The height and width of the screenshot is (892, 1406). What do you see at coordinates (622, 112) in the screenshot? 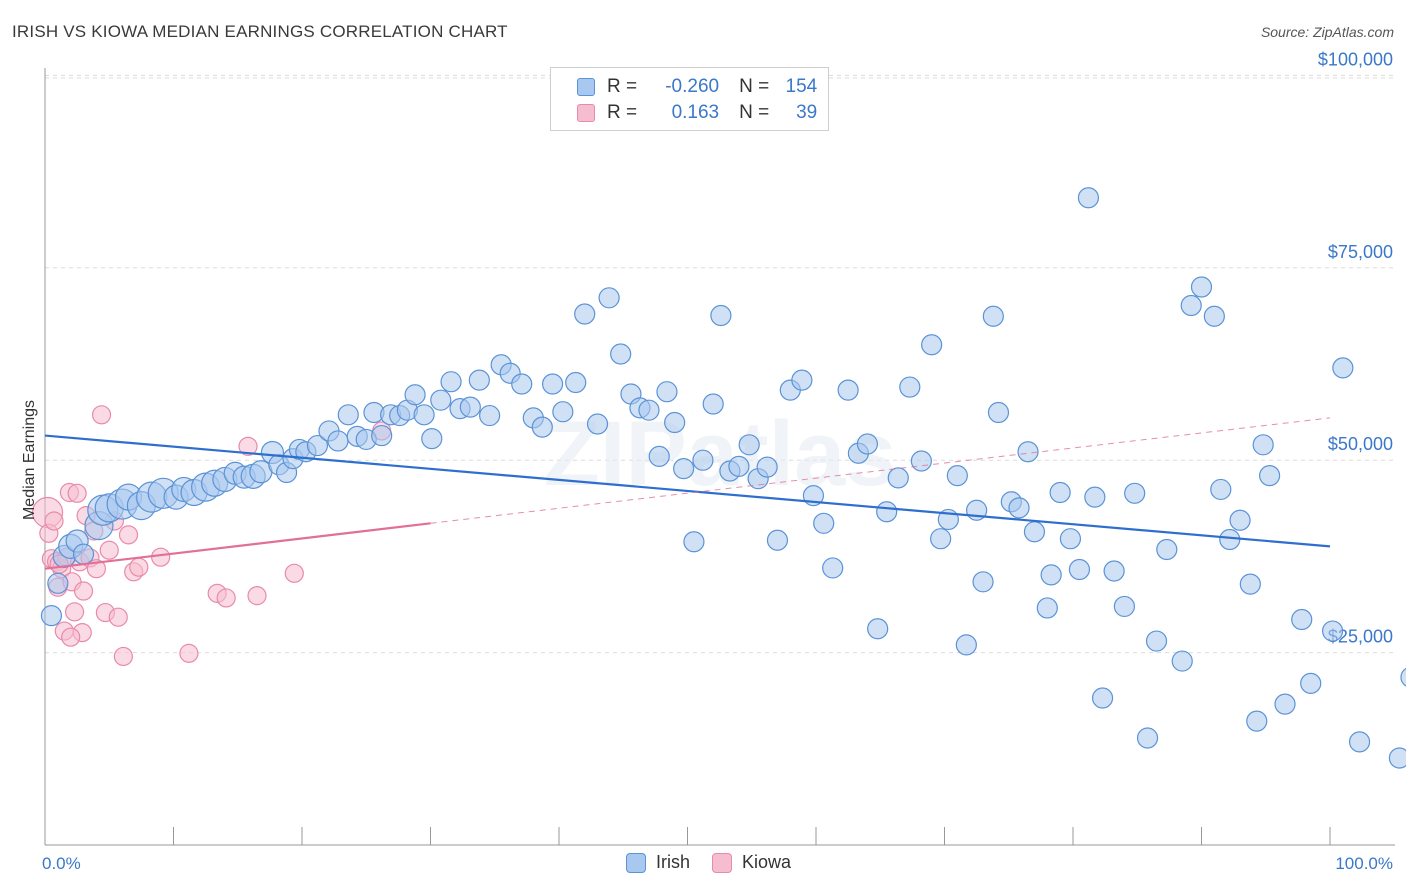
I see `kiowa-r-label: R =` at bounding box center [622, 112].